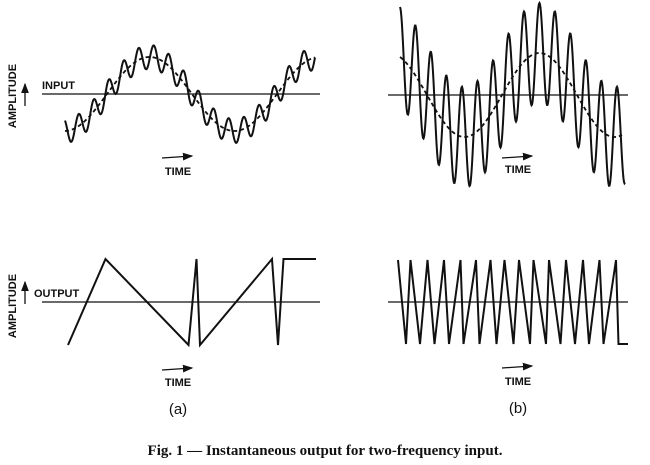  I want to click on panel-label: (b), so click(518, 408).